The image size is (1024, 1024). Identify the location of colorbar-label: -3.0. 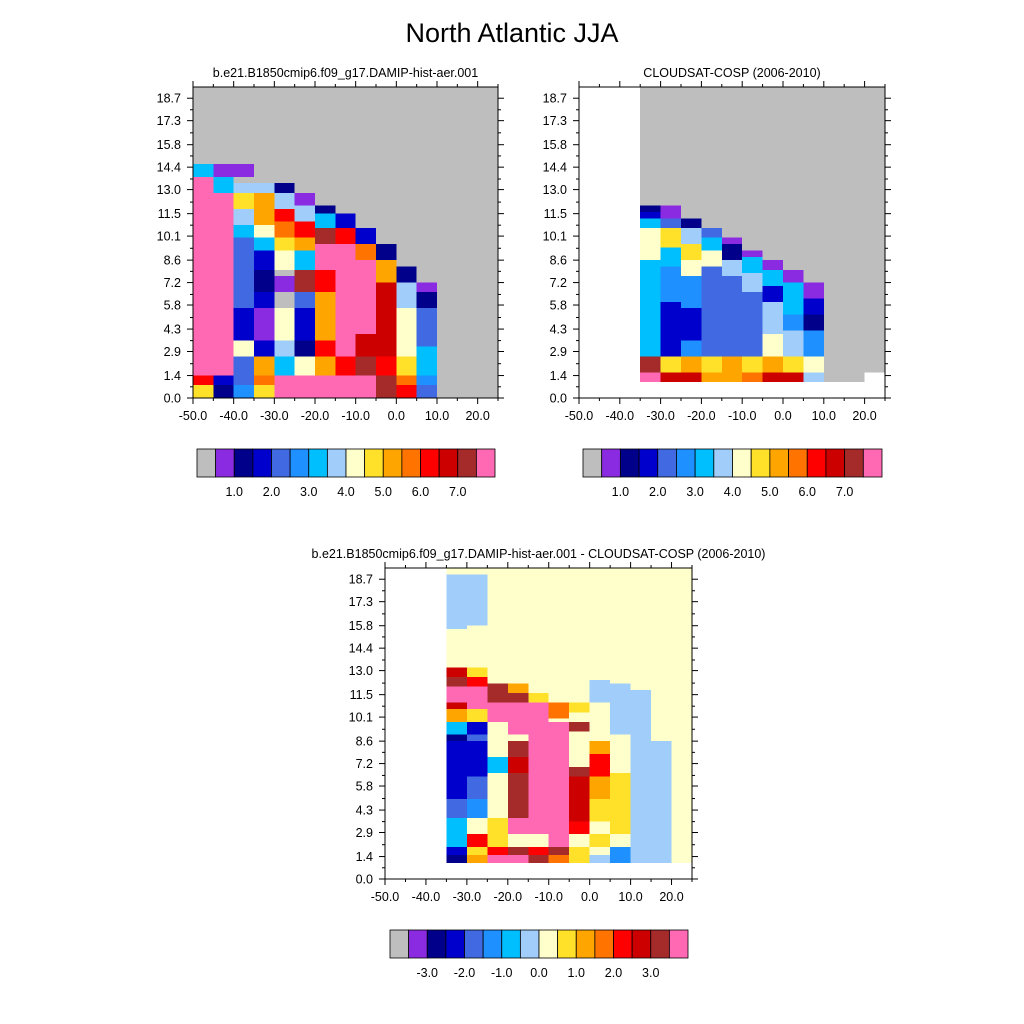
(427, 973).